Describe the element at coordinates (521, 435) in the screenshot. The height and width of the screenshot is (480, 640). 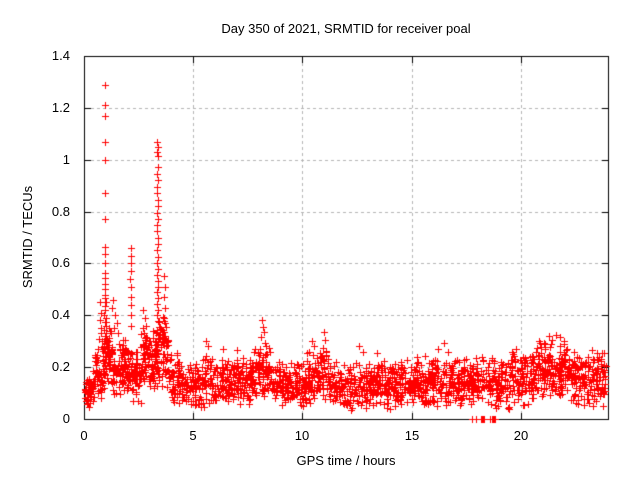
I see `x-tick-label-20: 20` at that location.